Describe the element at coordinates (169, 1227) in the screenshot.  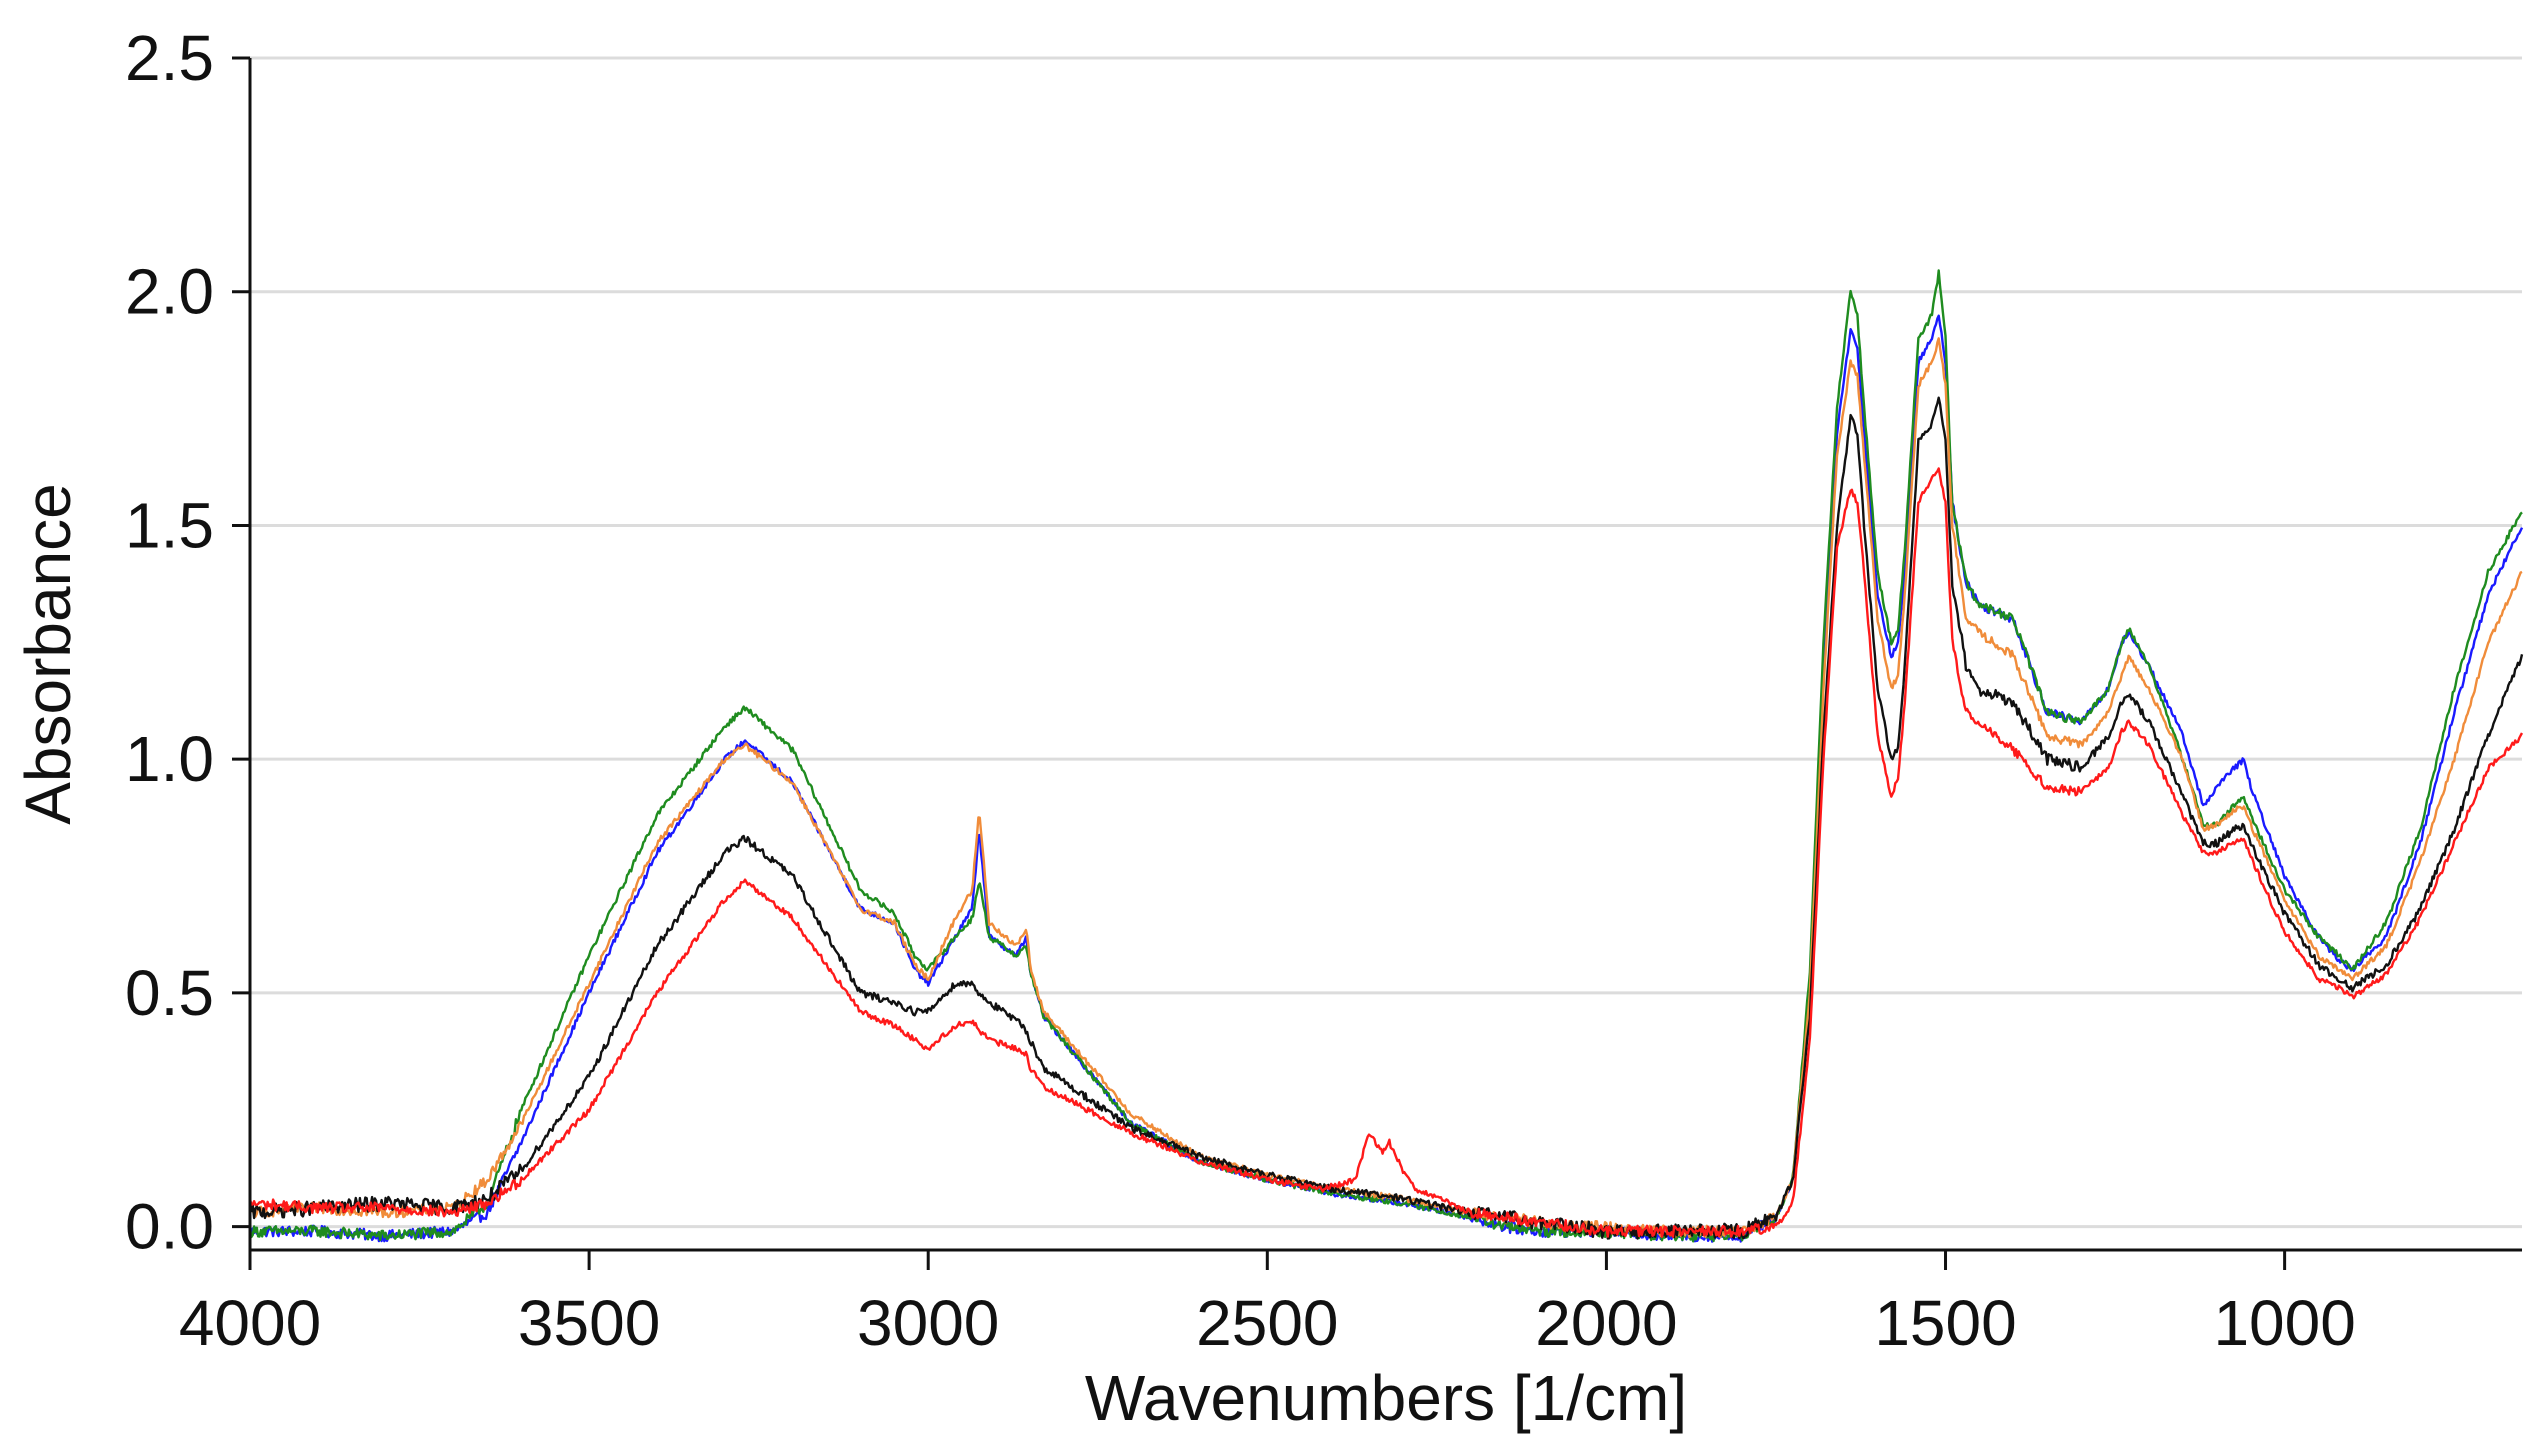
I see `y-tick-label: 0.0` at that location.